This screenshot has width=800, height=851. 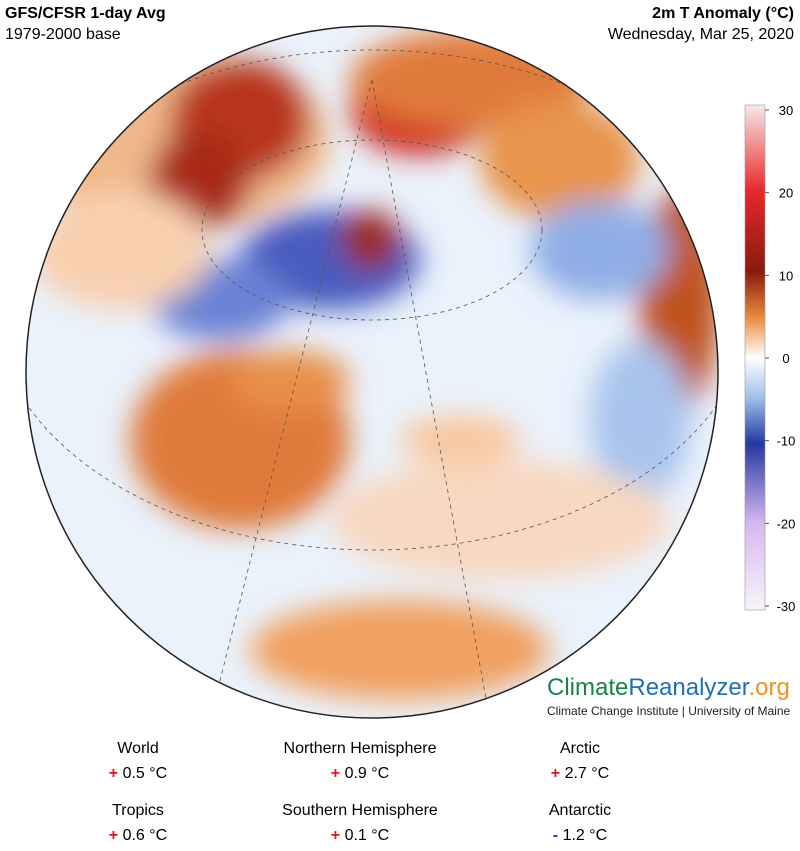 What do you see at coordinates (85, 13) in the screenshot?
I see `title: GFS/CFSR 1-day Avg` at bounding box center [85, 13].